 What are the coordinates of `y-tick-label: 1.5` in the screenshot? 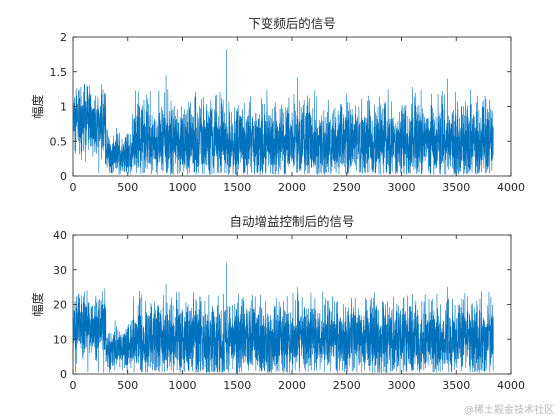 It's located at (59, 72).